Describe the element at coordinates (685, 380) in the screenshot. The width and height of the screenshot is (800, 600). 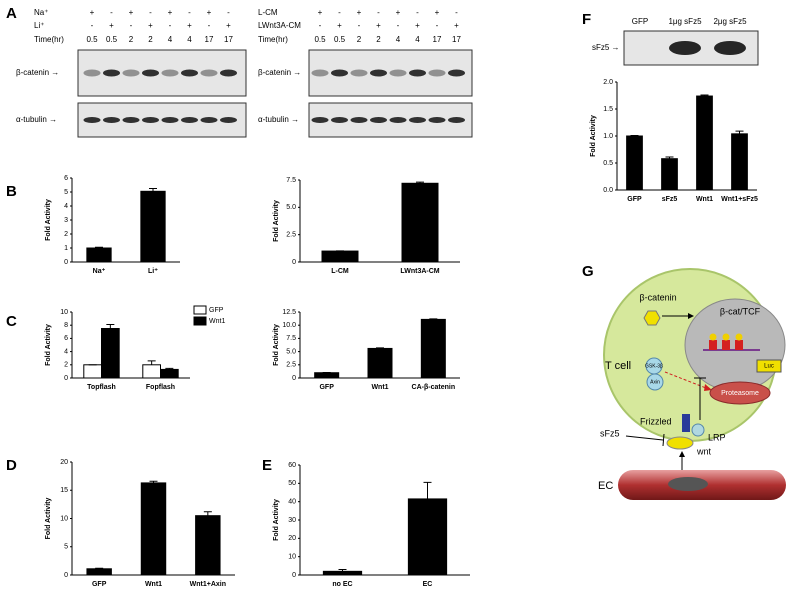
I see `arrow` at that location.